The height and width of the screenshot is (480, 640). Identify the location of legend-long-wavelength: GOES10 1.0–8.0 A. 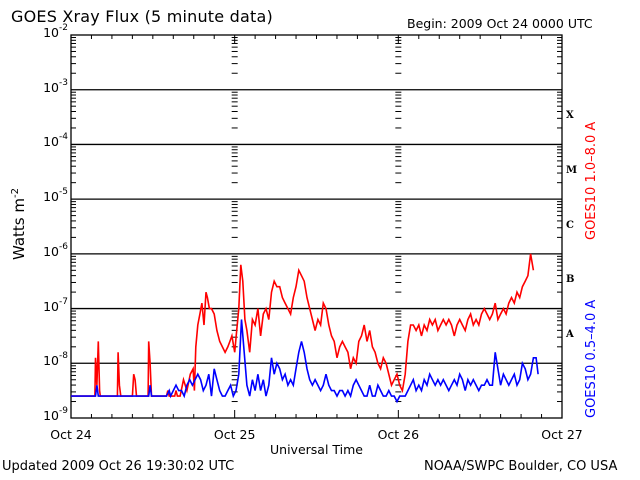
(591, 180).